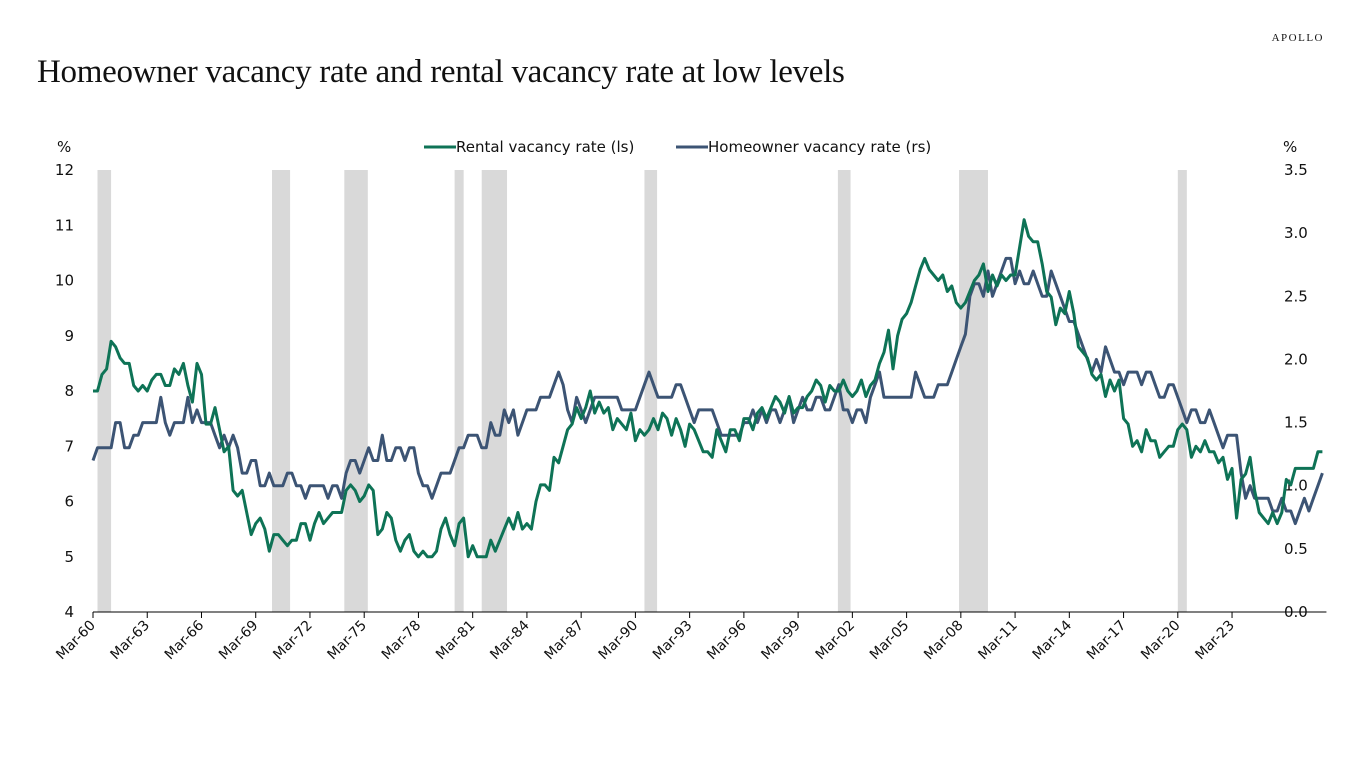 The height and width of the screenshot is (768, 1366). Describe the element at coordinates (1296, 296) in the screenshot. I see `y-right-tick-label: 2.5` at that location.